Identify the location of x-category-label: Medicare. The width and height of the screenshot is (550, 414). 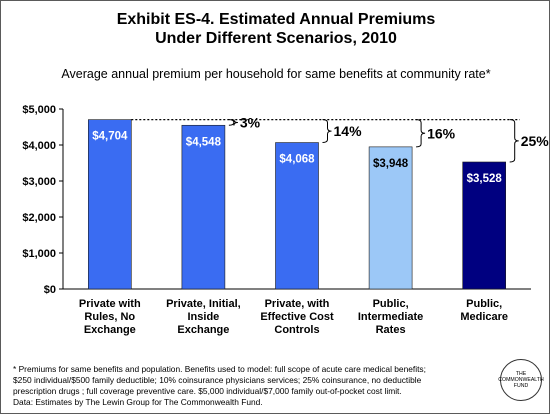
(484, 317).